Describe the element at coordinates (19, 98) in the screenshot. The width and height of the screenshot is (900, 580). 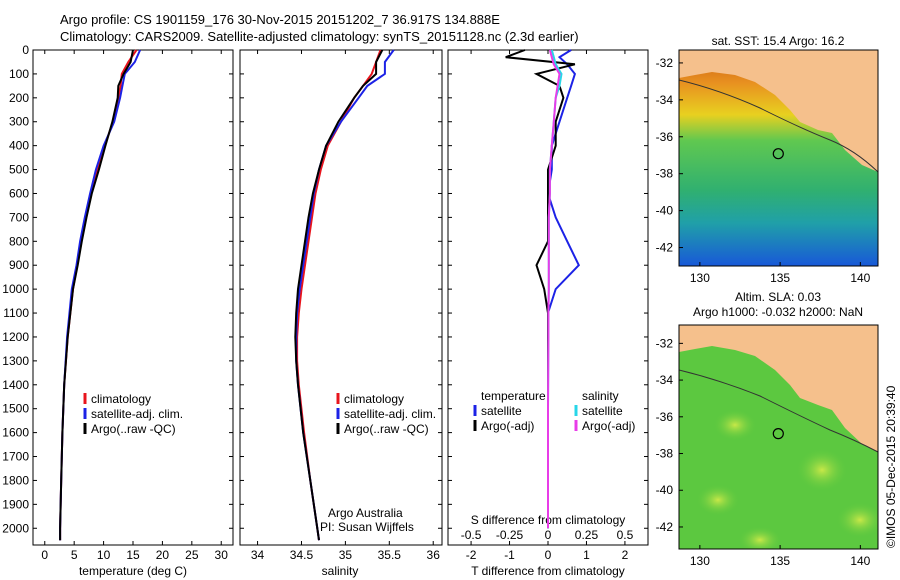
I see `y-tick-label: 200` at that location.